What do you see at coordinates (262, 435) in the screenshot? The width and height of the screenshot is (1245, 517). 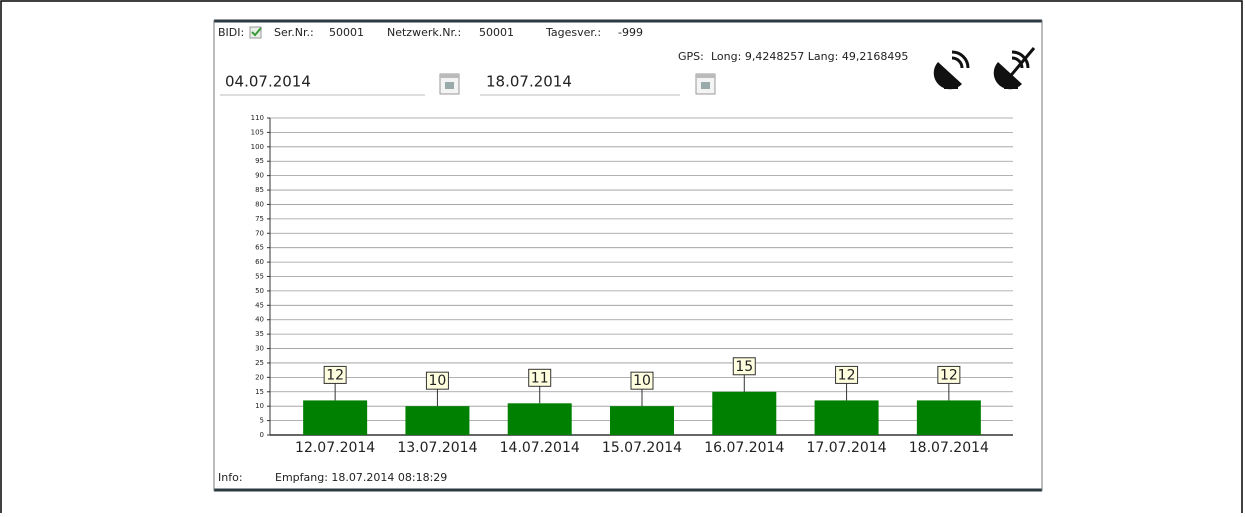 I see `y-tick-label: 0` at bounding box center [262, 435].